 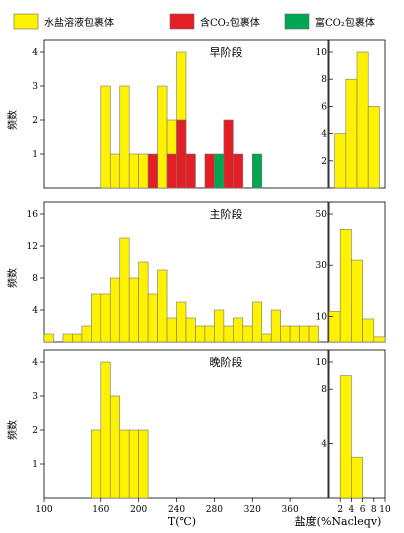 What do you see at coordinates (214, 510) in the screenshot?
I see `x-tick-label: 280` at bounding box center [214, 510].